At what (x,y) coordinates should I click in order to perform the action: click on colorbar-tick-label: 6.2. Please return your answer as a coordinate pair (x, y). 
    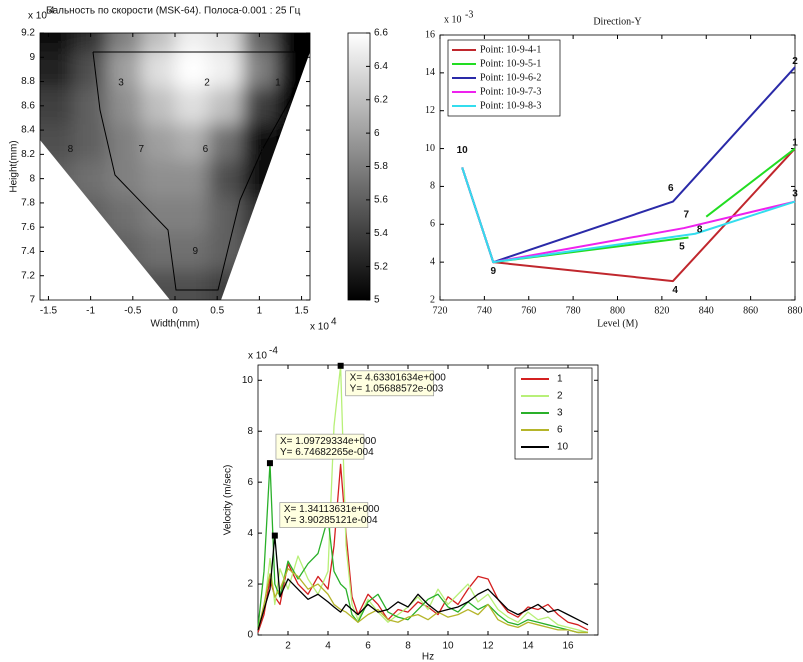
    Looking at the image, I should click on (381, 99).